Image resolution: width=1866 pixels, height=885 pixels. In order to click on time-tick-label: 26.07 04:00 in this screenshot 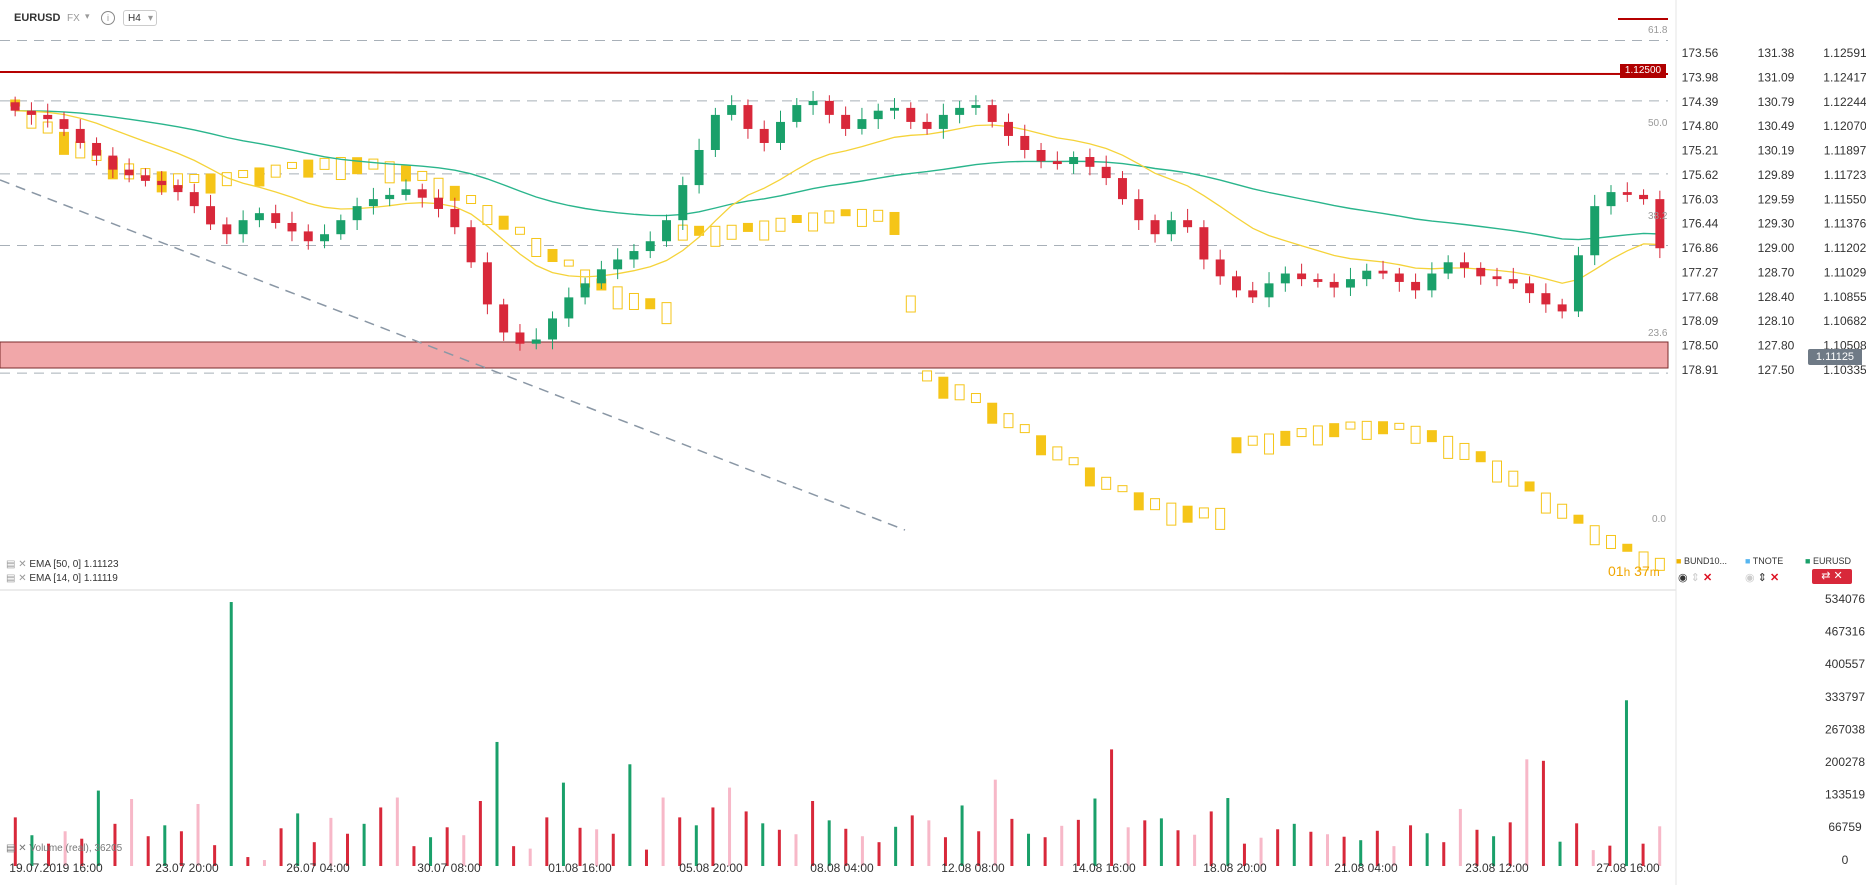, I will do `click(318, 868)`.